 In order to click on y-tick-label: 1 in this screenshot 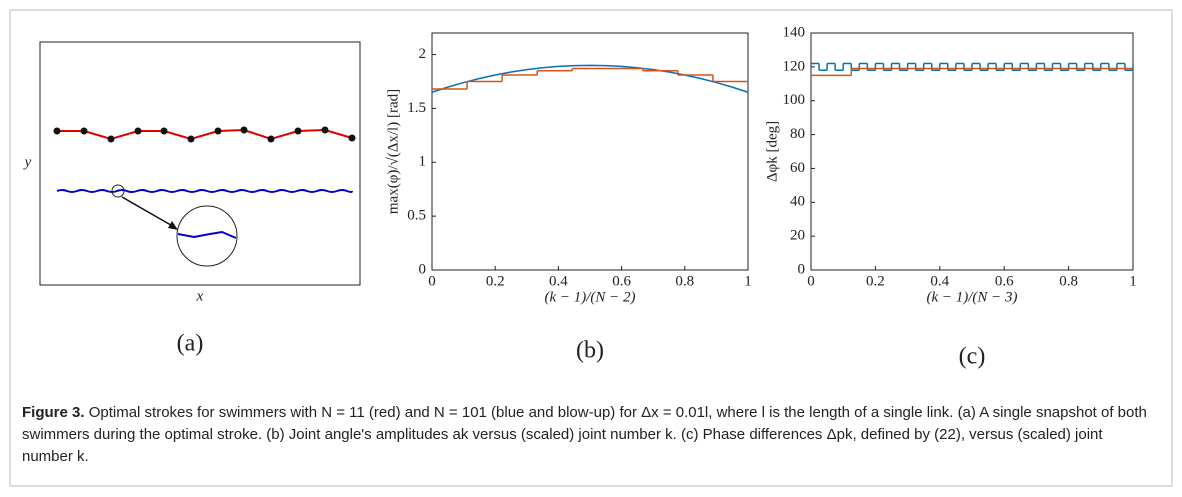, I will do `click(423, 162)`.